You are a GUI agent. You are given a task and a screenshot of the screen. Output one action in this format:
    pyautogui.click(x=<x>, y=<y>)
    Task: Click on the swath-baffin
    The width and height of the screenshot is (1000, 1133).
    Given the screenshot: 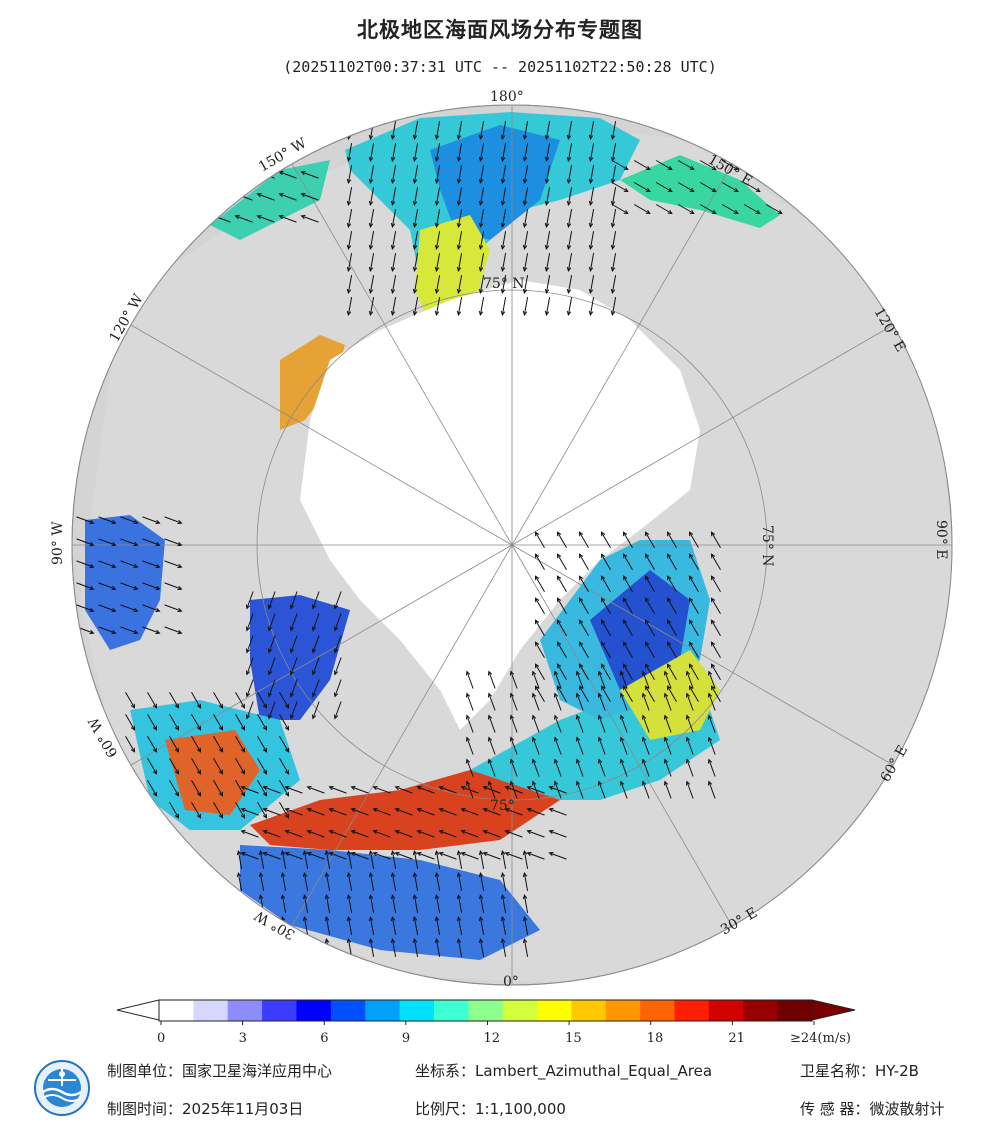 What is the action you would take?
    pyautogui.click(x=300, y=657)
    